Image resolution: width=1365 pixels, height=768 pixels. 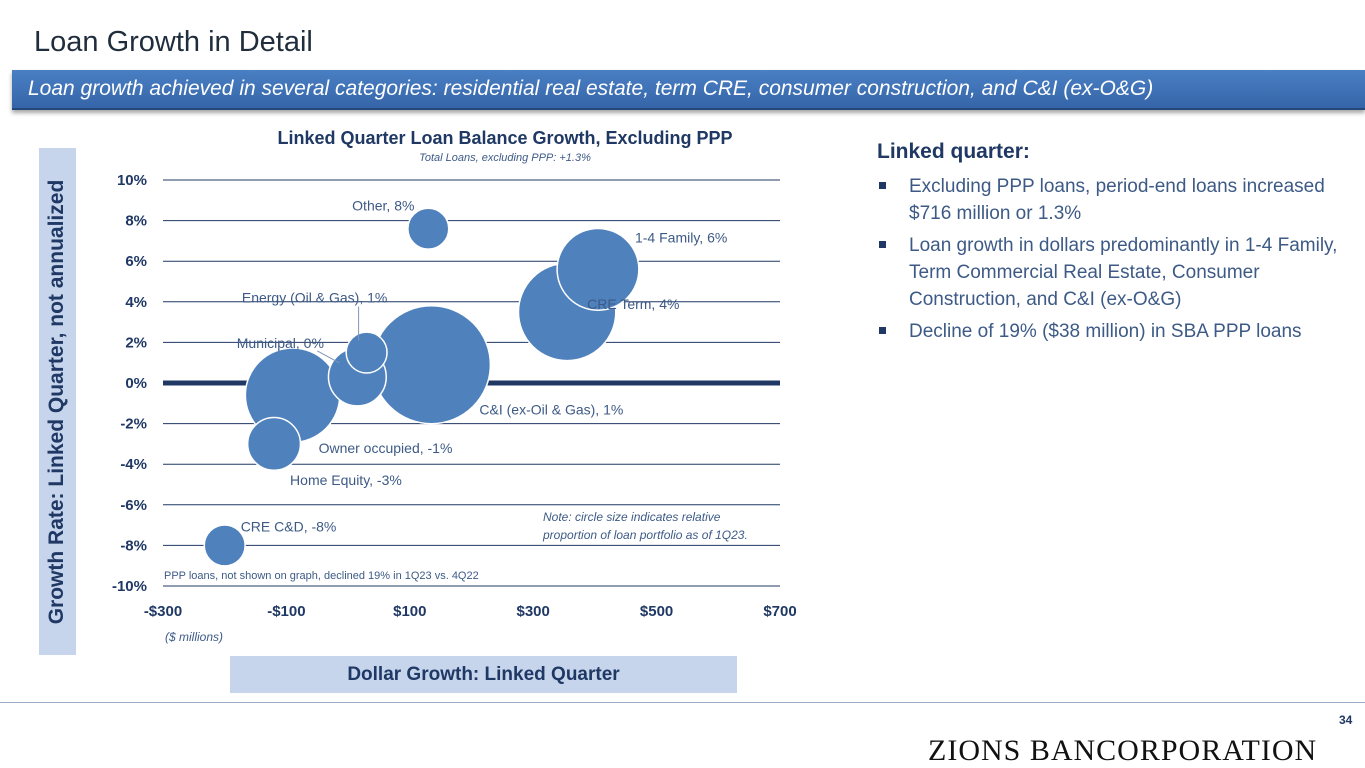 What do you see at coordinates (136, 302) in the screenshot?
I see `y-tick-label: 4%` at bounding box center [136, 302].